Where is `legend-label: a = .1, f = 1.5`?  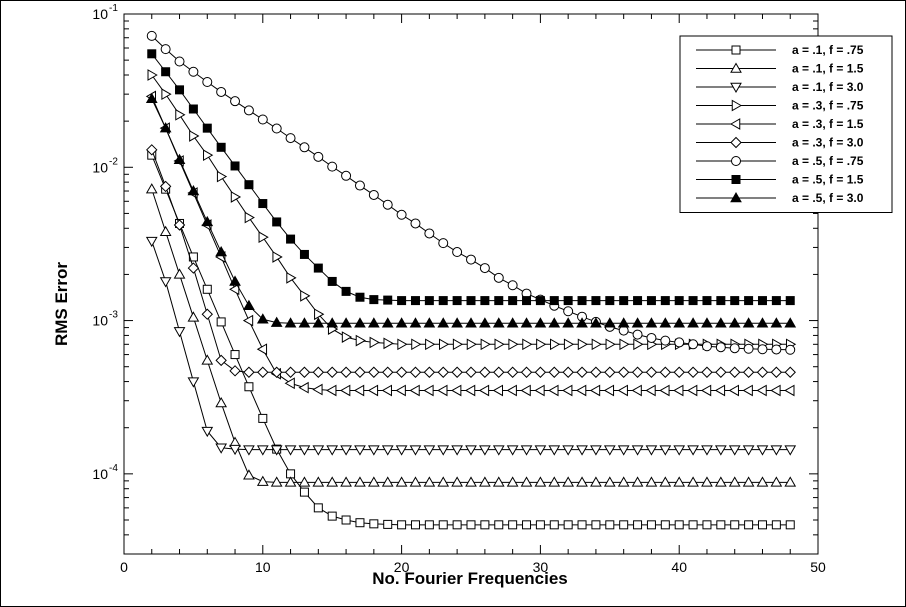 legend-label: a = .1, f = 1.5 is located at coordinates (828, 69).